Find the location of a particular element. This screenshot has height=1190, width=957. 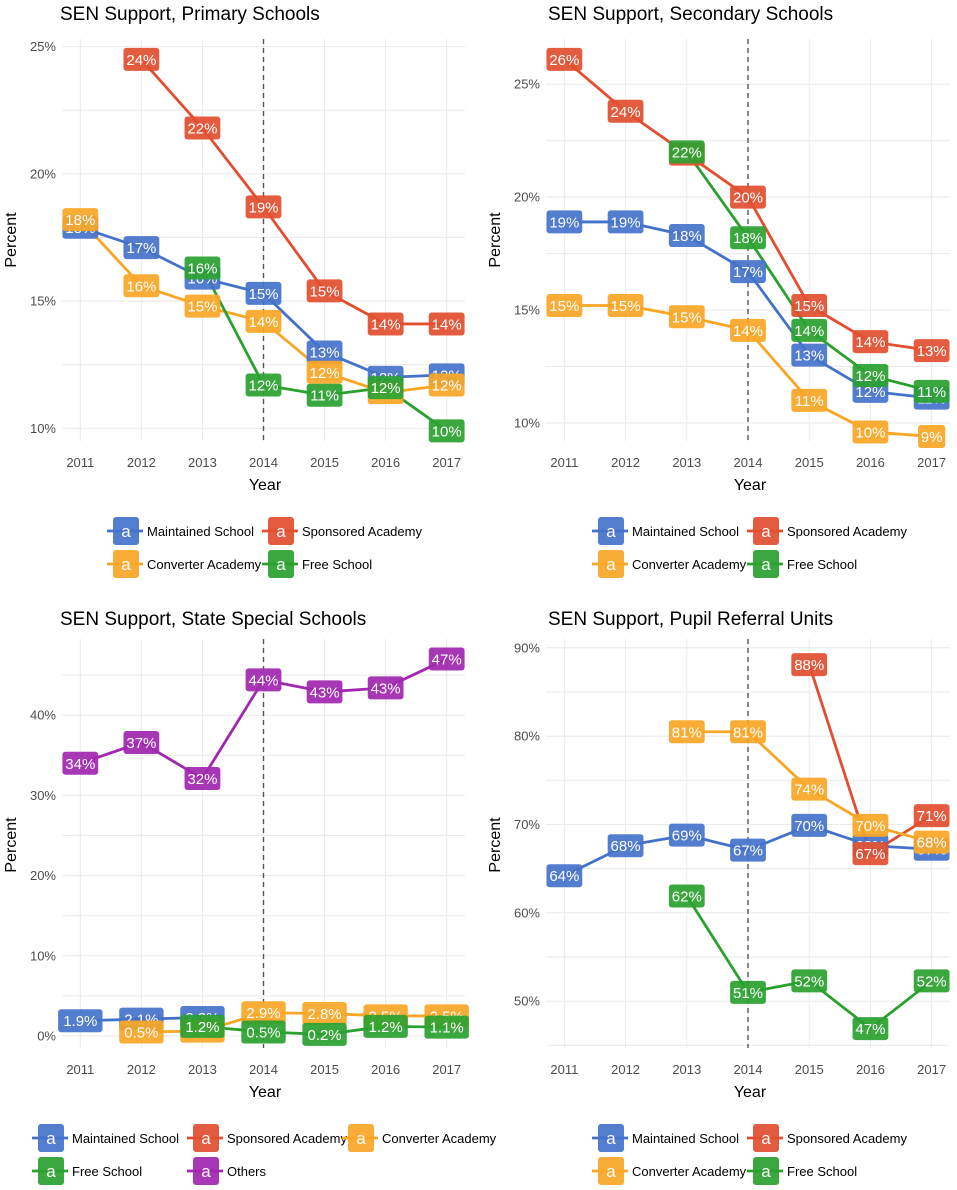

x-tick-label: 2014 is located at coordinates (263, 1069).